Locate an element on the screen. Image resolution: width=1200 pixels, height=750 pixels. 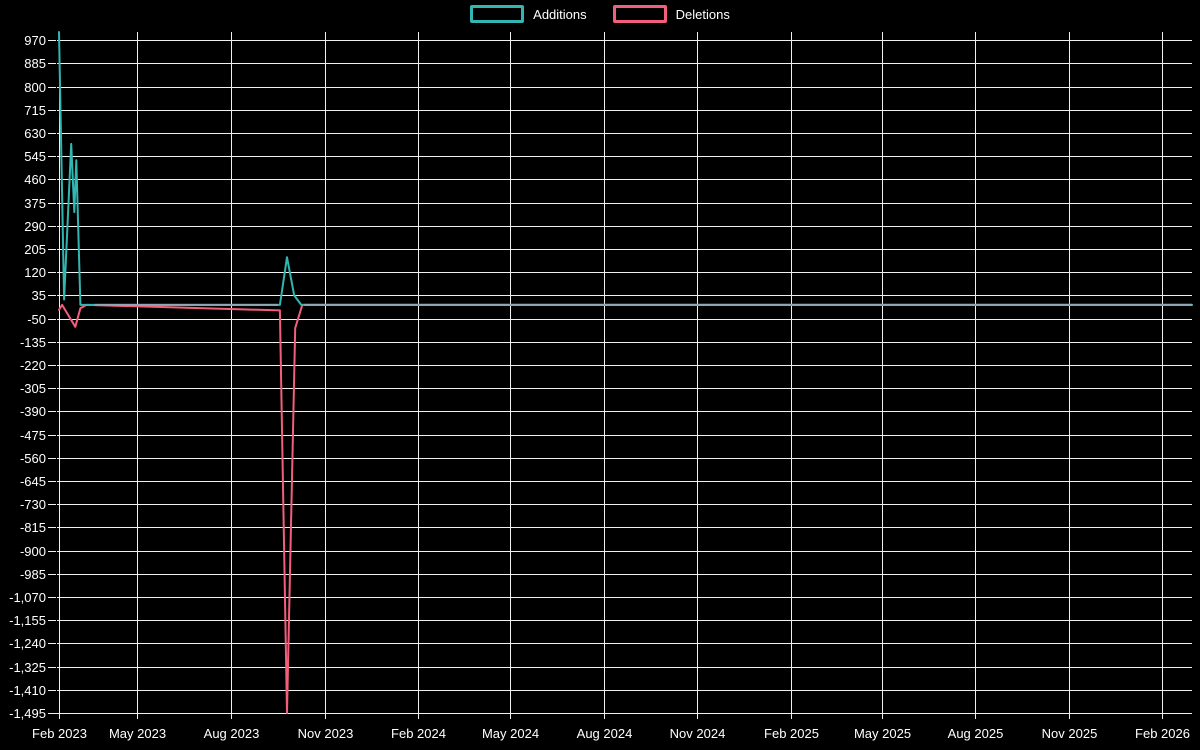
chart-legend: Additions Deletions is located at coordinates (600, 14).